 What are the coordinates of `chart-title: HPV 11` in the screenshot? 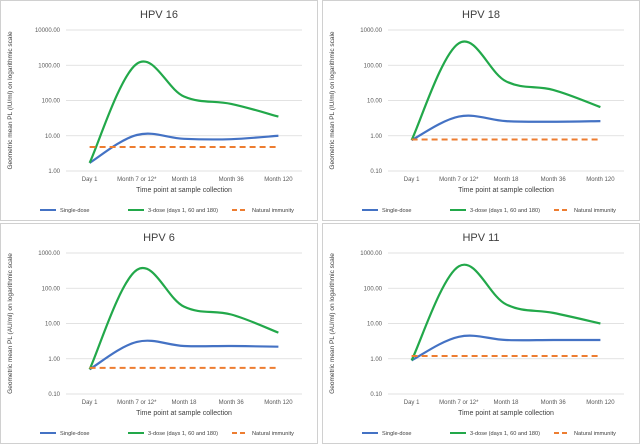 It's located at (480, 238).